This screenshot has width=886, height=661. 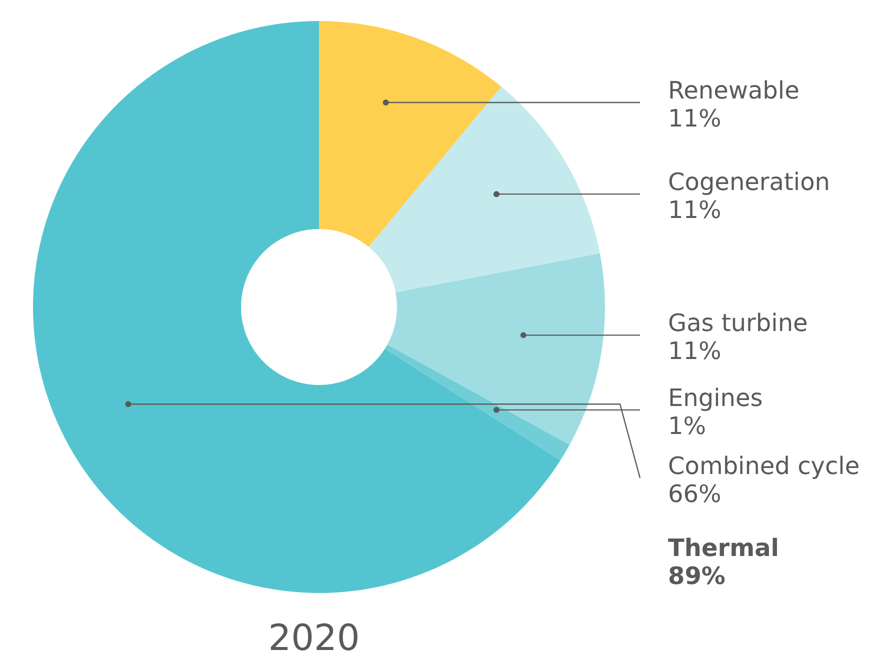 What do you see at coordinates (764, 466) in the screenshot?
I see `slice-label: Combined cycle` at bounding box center [764, 466].